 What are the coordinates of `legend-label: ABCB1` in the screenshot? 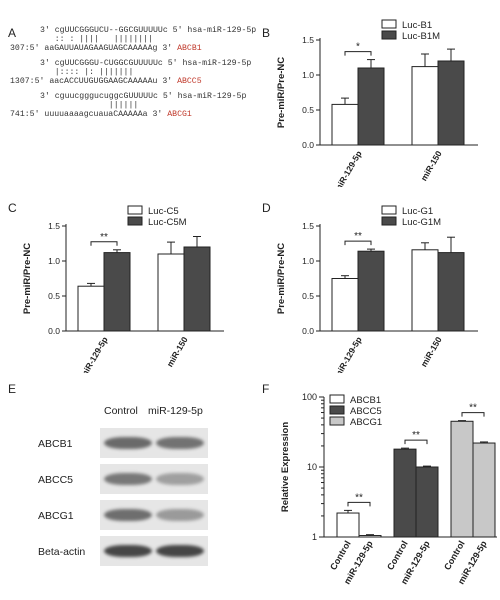 It's located at (365, 400).